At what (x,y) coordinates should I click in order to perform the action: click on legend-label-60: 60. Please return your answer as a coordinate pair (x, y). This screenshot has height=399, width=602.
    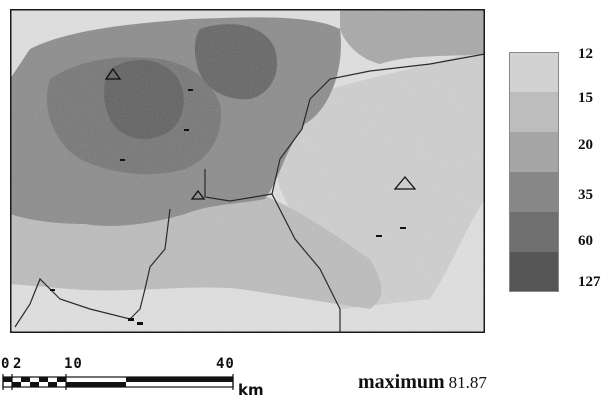
    Looking at the image, I should click on (585, 241).